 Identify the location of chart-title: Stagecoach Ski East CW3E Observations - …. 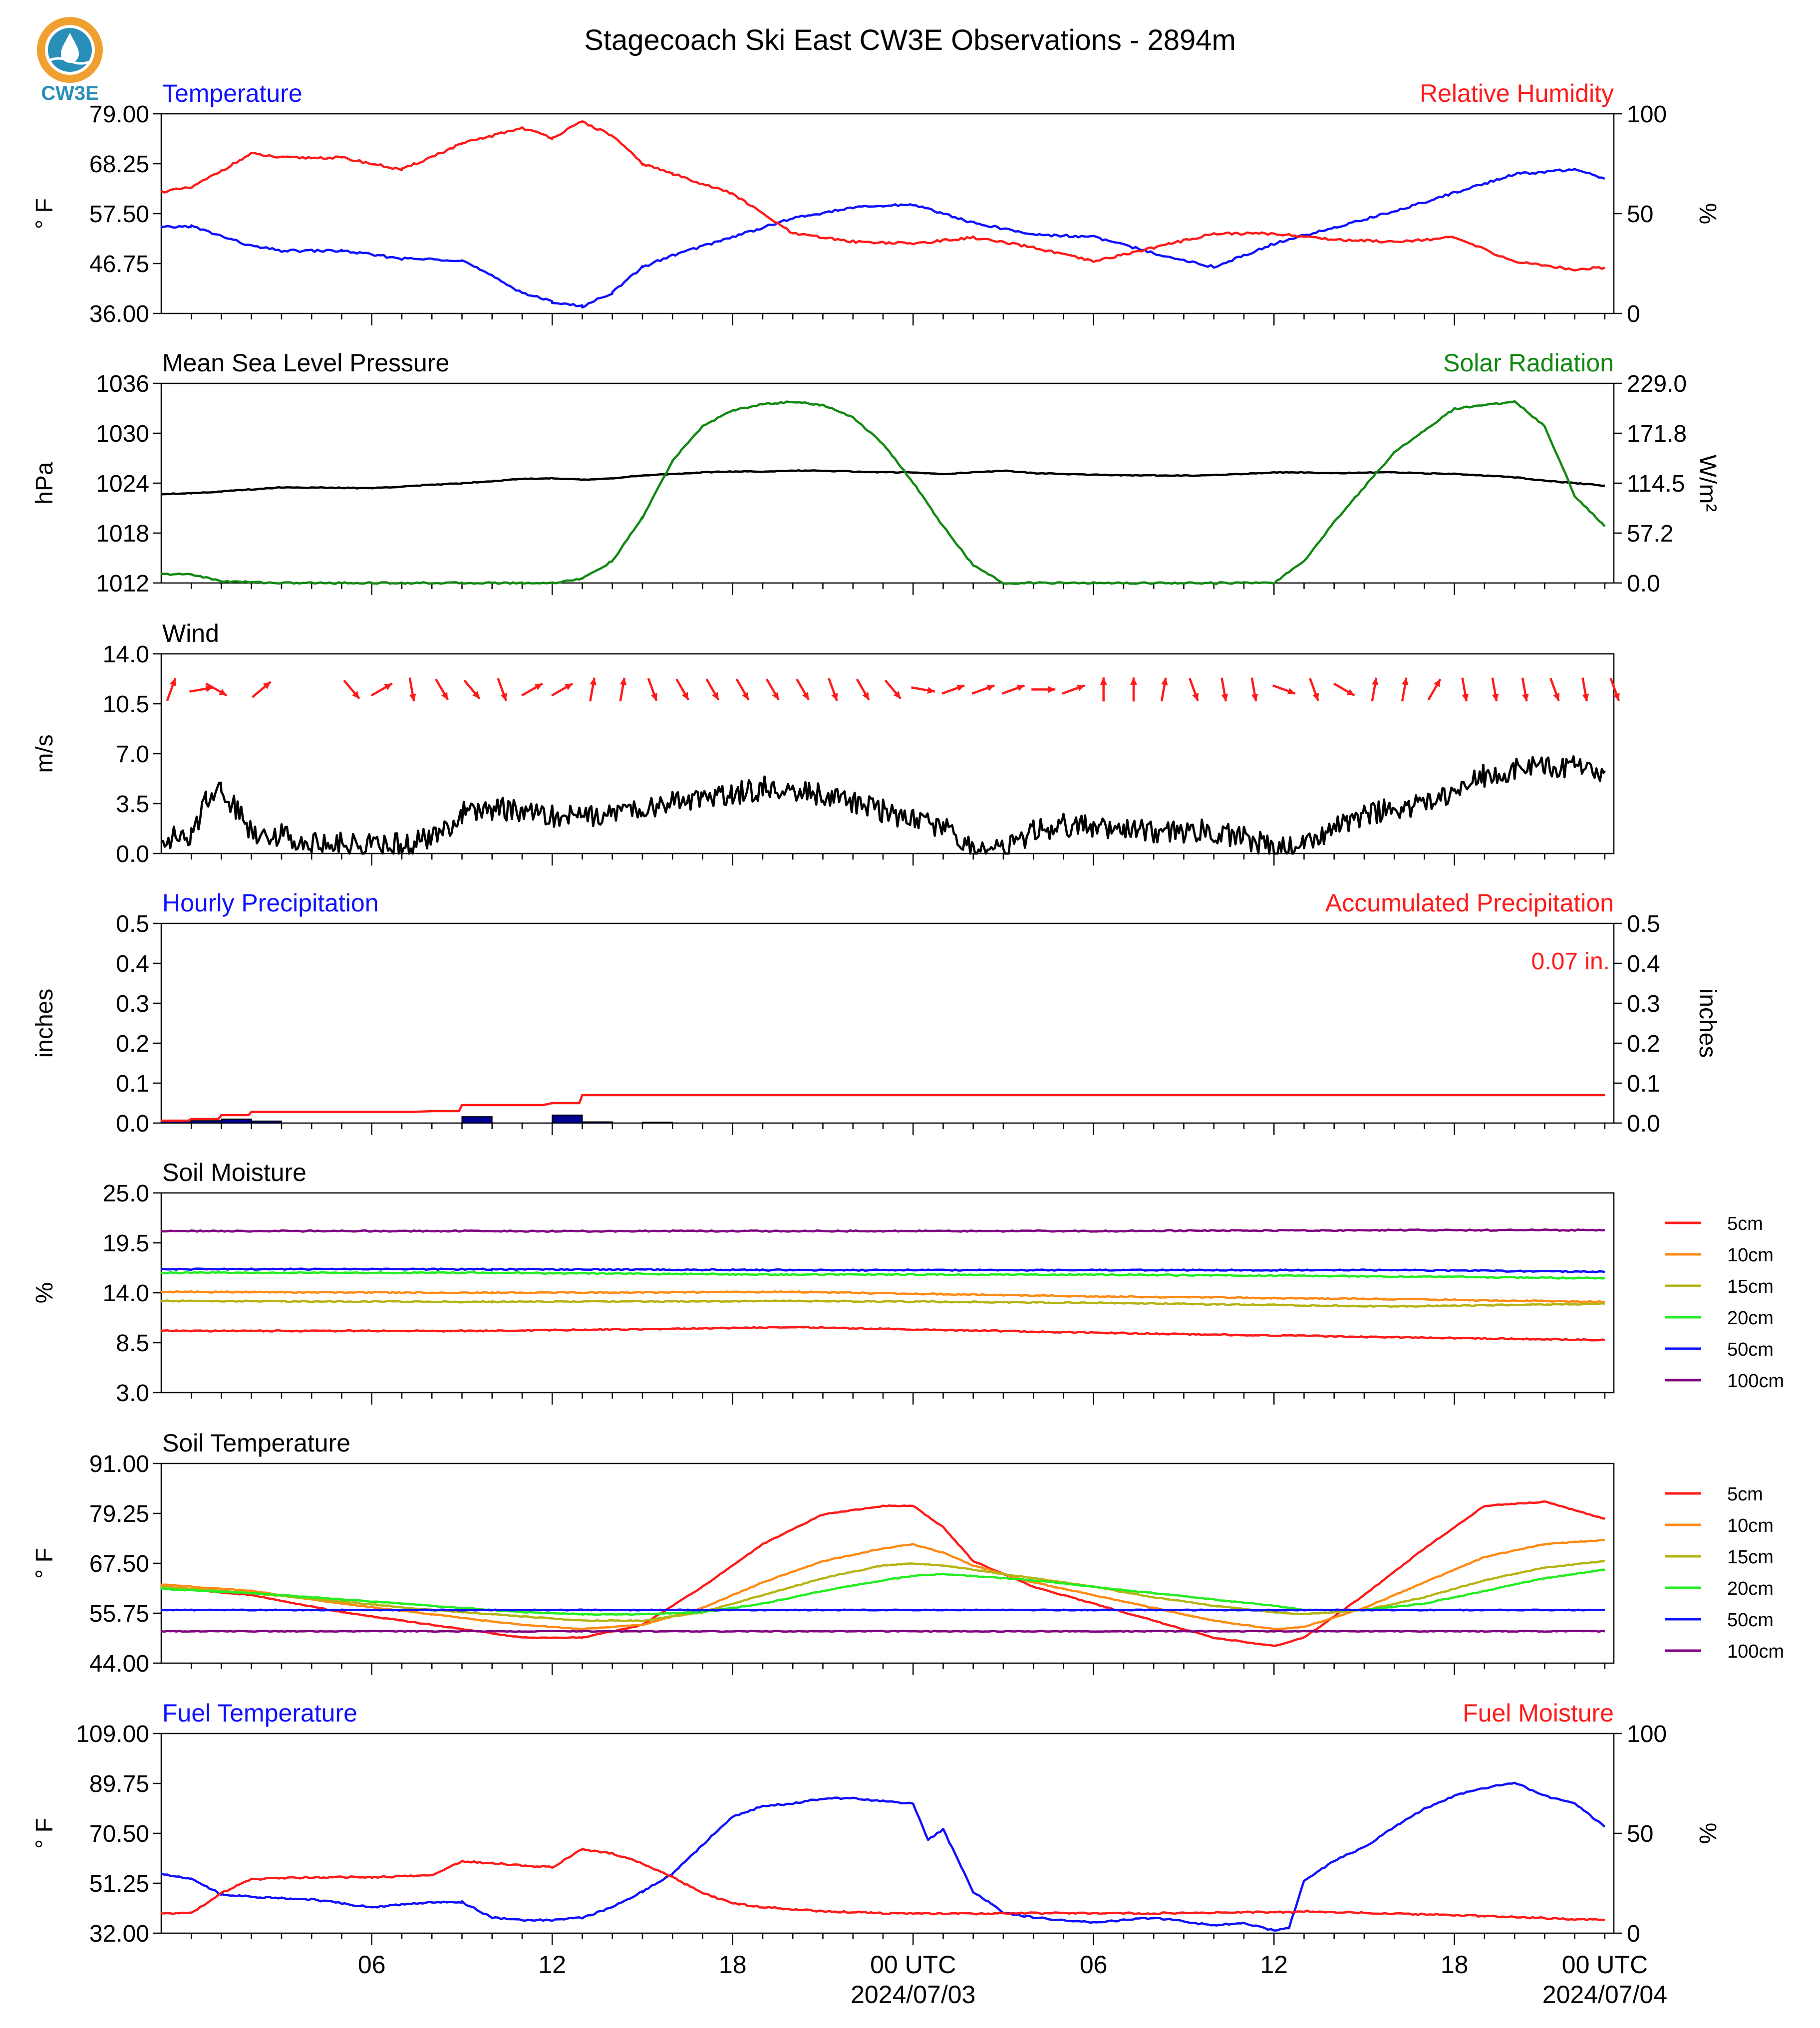
(910, 40).